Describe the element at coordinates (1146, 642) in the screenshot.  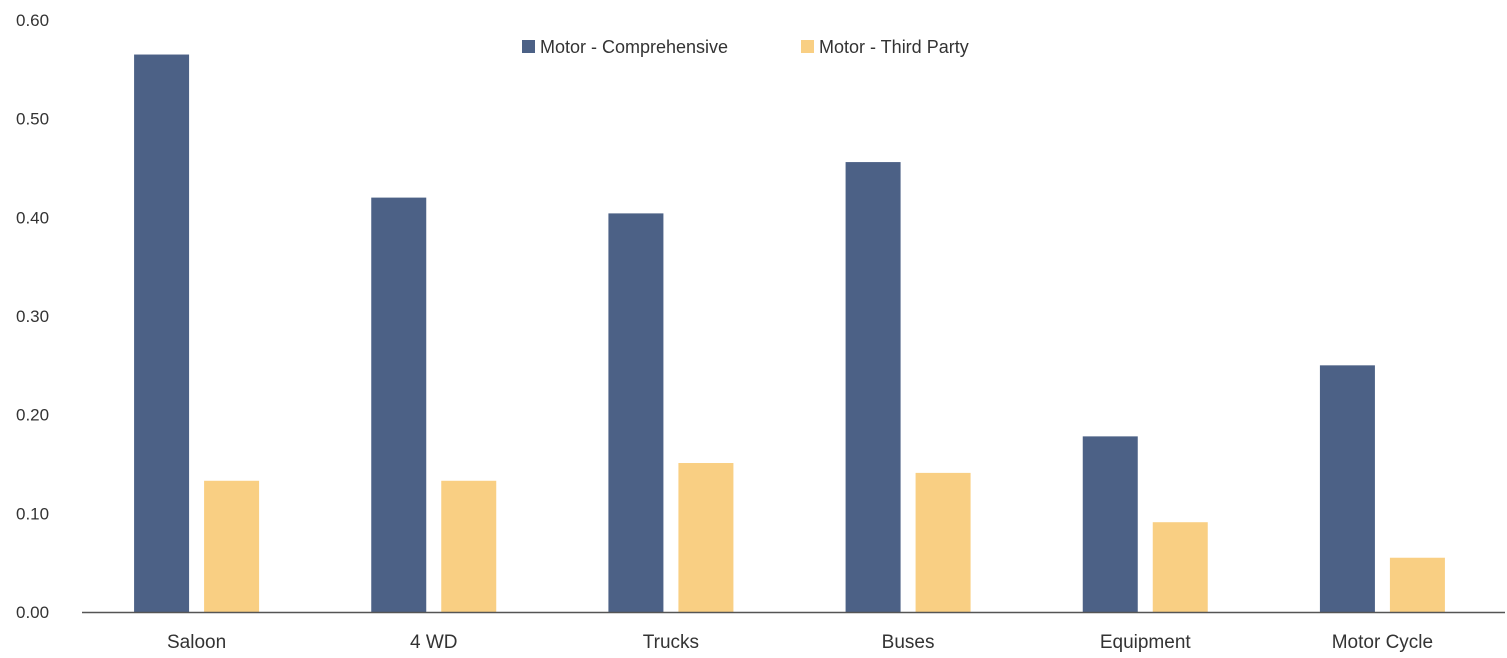
I see `x-category-label: Equipment` at that location.